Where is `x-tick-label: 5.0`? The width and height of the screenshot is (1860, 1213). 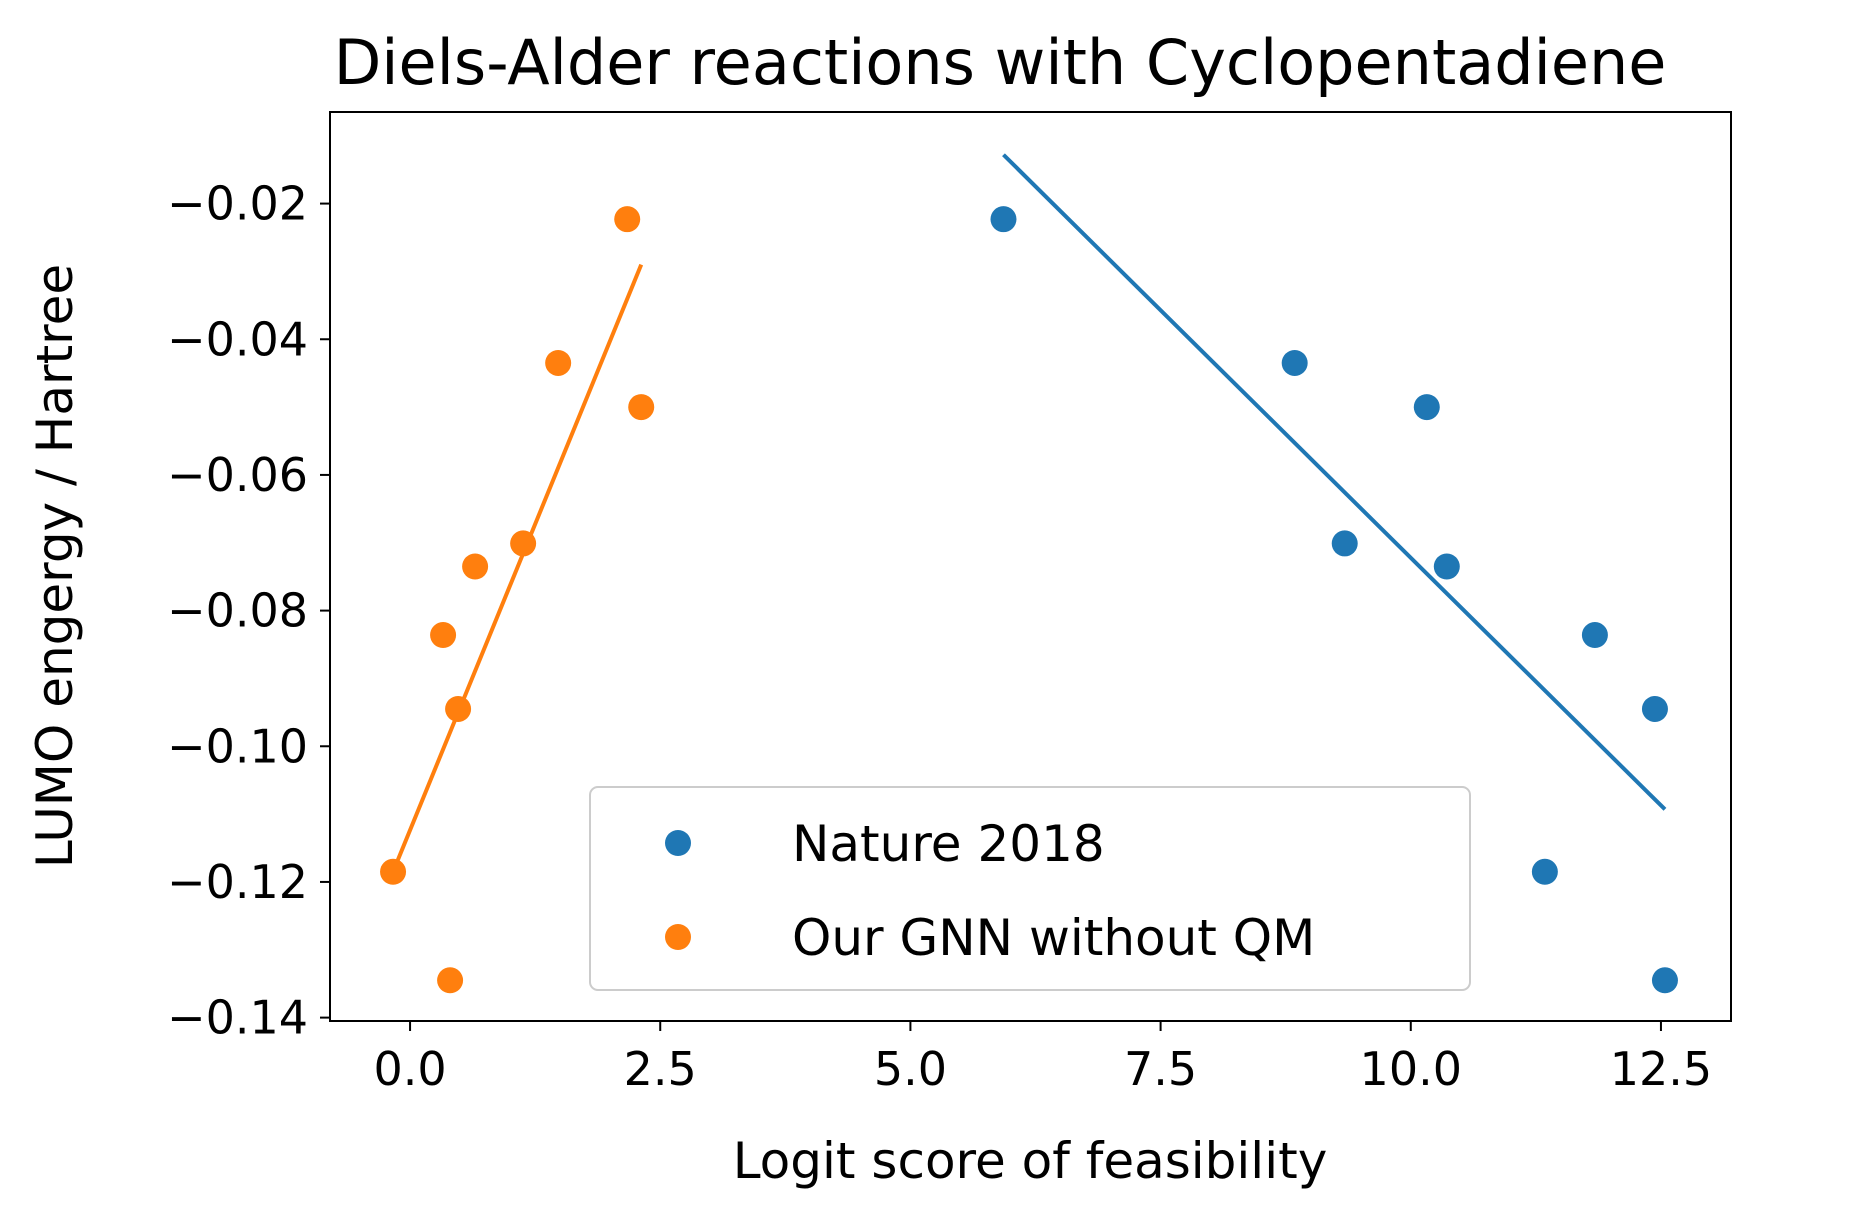 x-tick-label: 5.0 is located at coordinates (910, 1069).